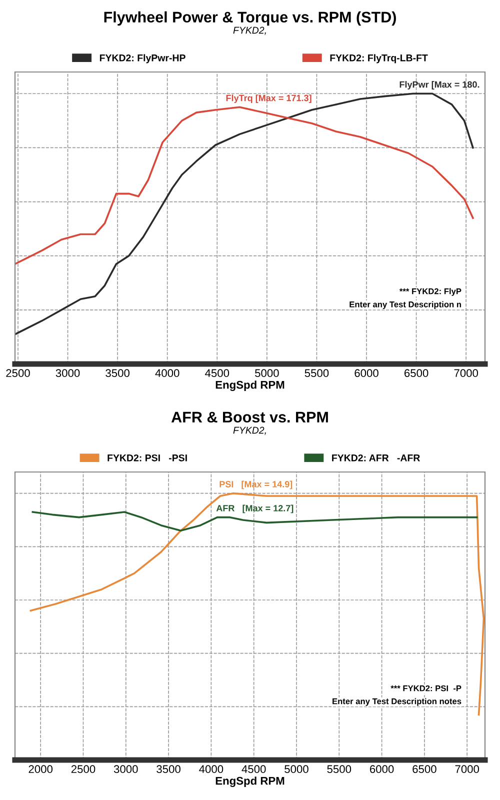  What do you see at coordinates (256, 485) in the screenshot?
I see `annotation: PSI [Max = 14.9]` at bounding box center [256, 485].